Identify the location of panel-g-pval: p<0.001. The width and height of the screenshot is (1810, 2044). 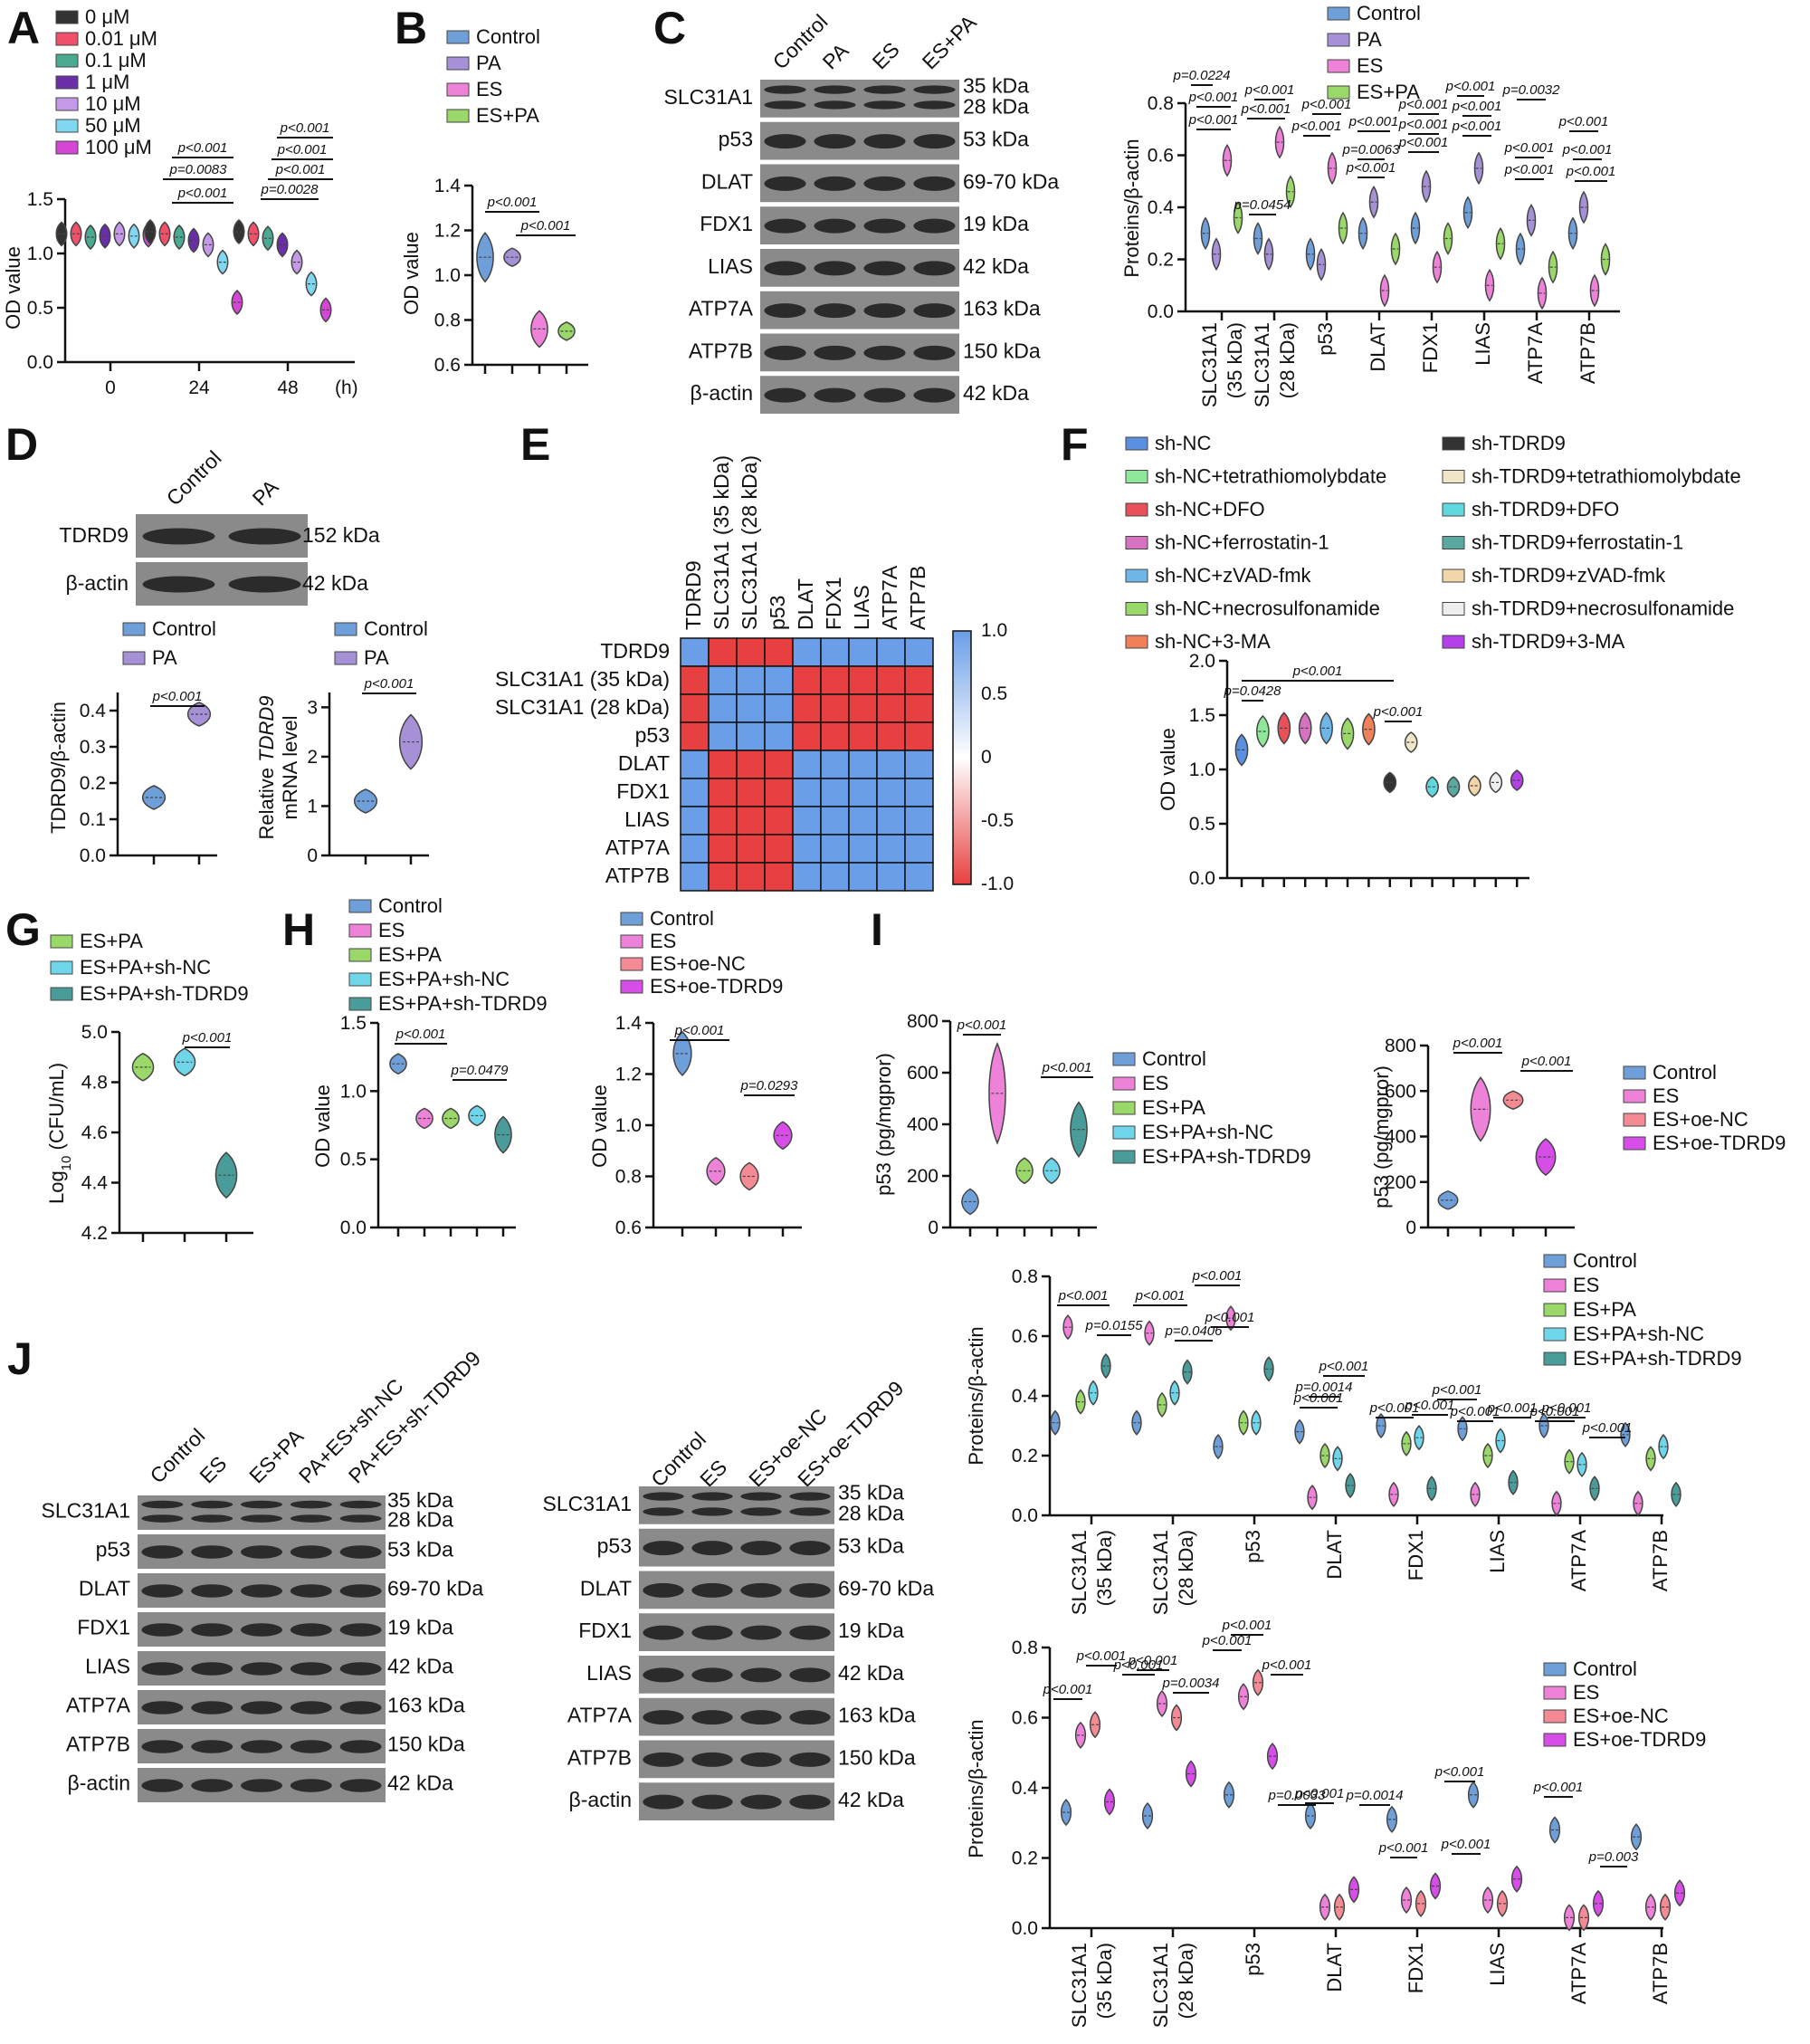
(208, 1038).